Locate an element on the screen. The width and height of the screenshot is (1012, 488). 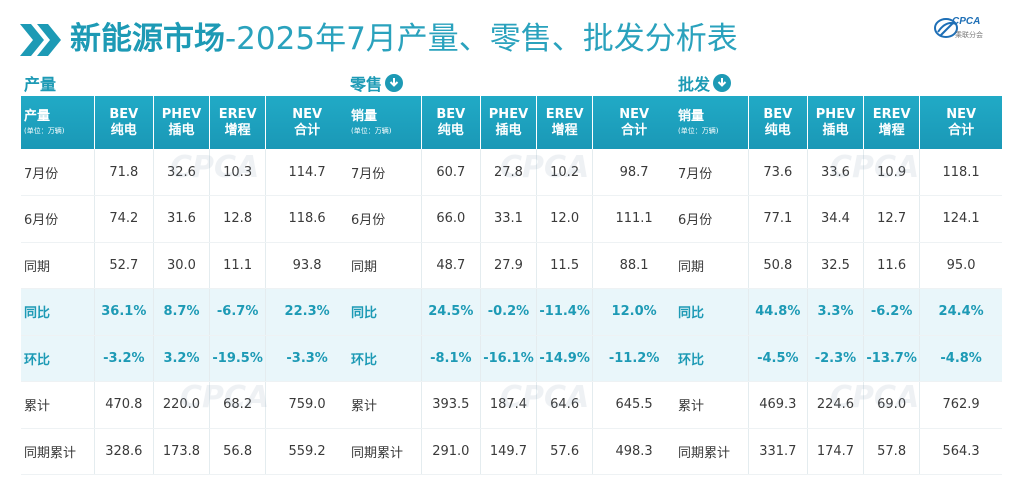
table-row: 环比 -3.2% 3.2% -19.5% -3.3% is located at coordinates (184, 358).